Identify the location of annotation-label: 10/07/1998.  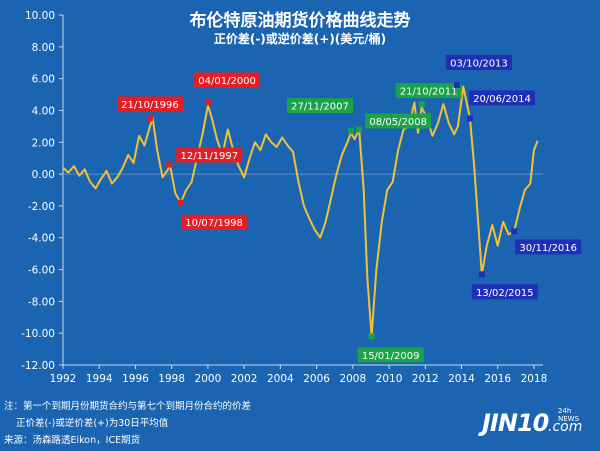
(214, 223).